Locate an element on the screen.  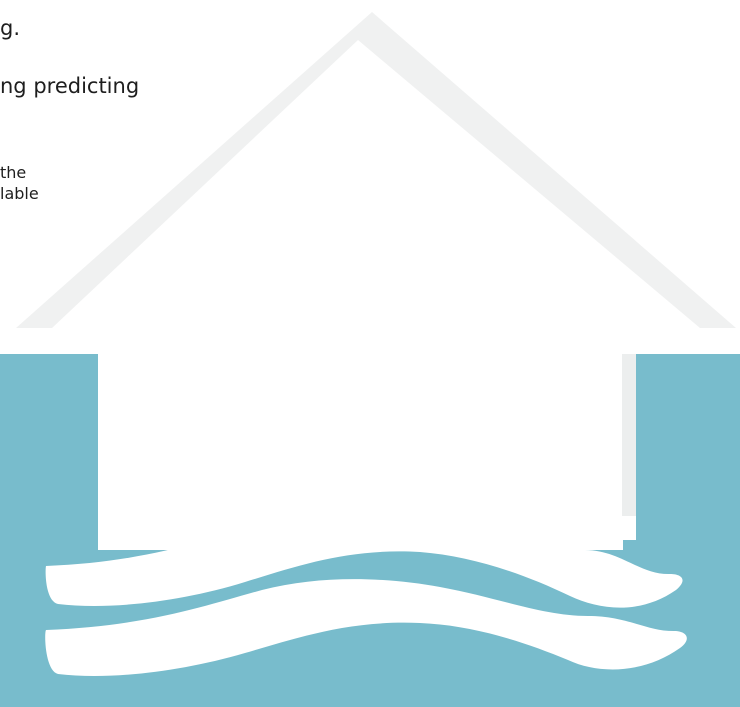
text-fragment-1: g. is located at coordinates (10, 28).